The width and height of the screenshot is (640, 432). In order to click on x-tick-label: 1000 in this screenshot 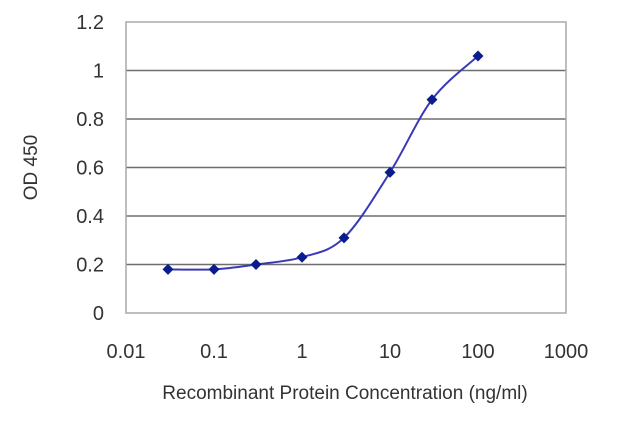, I will do `click(566, 352)`.